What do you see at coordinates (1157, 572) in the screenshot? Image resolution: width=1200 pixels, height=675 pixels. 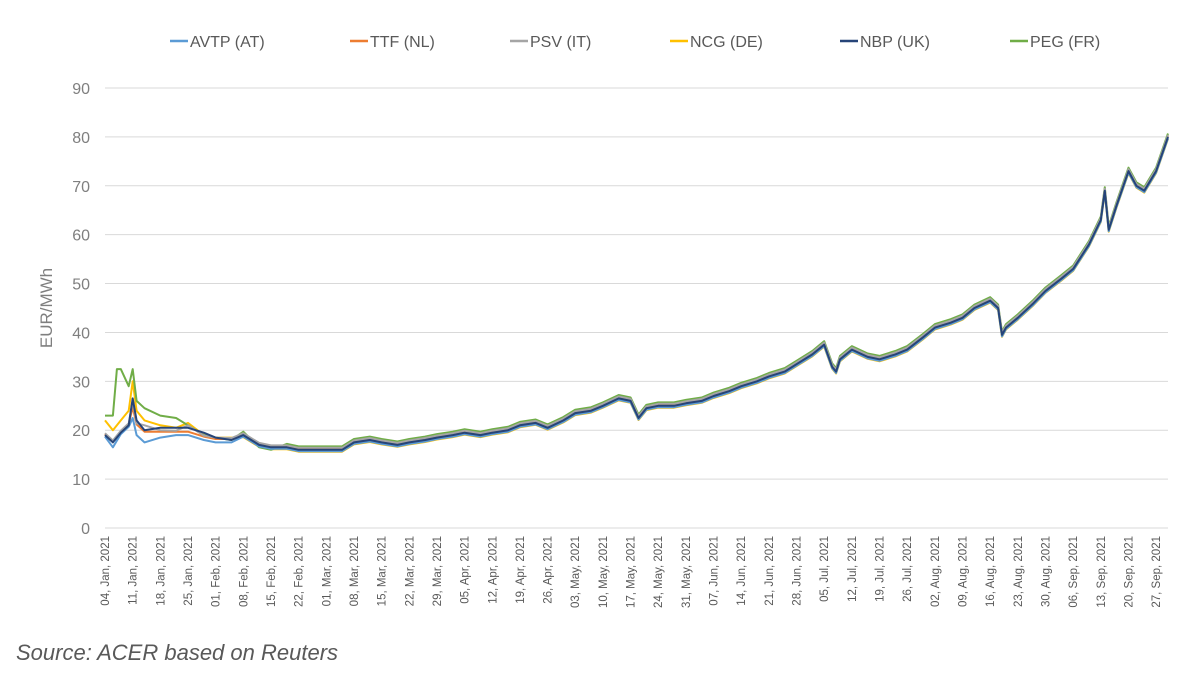 I see `x-tick-label: 27, Sep, 2021` at bounding box center [1157, 572].